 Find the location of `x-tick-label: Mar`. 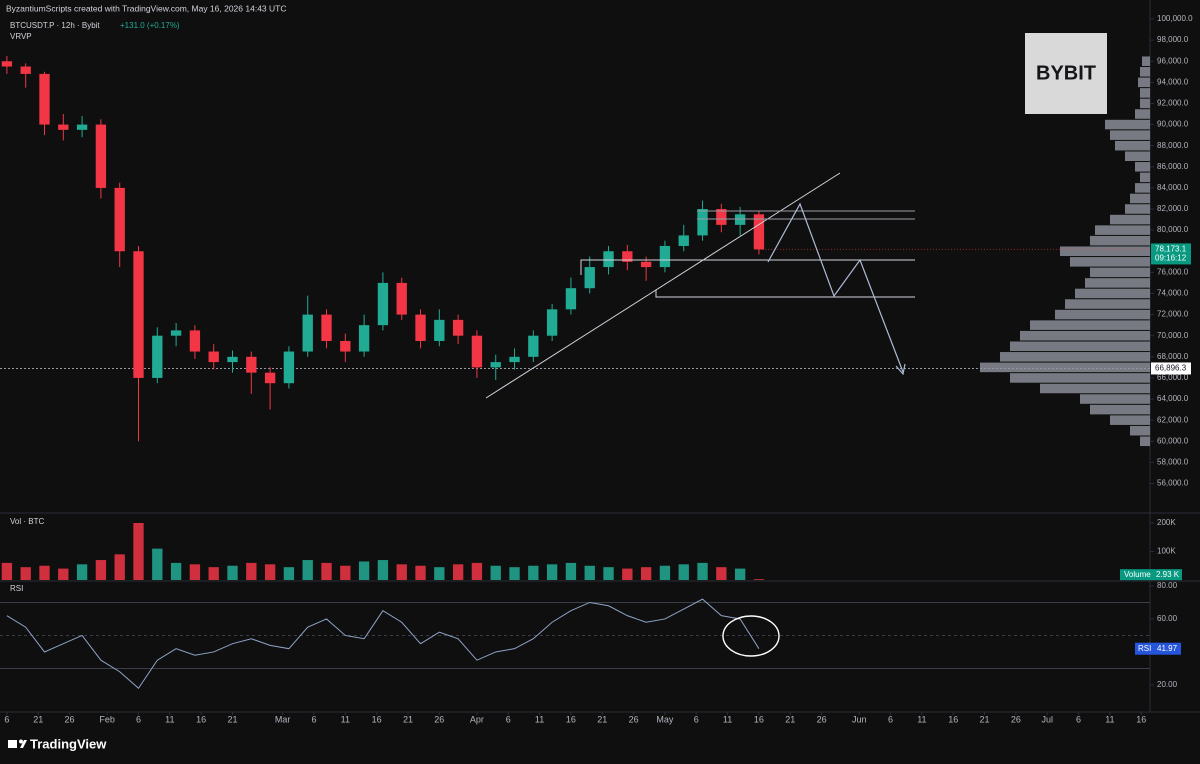

x-tick-label: Mar is located at coordinates (283, 719).